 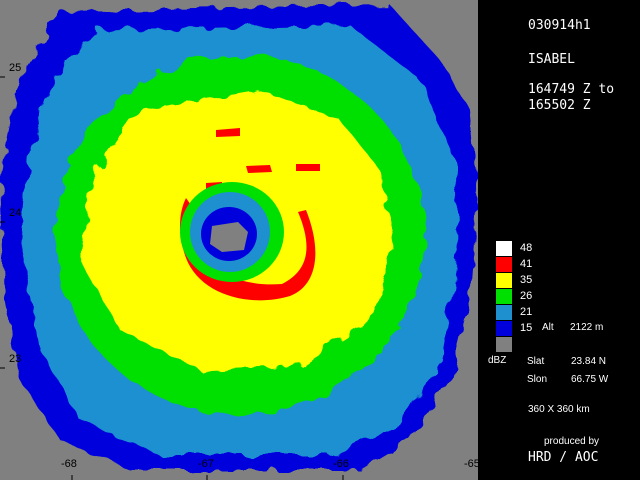 What do you see at coordinates (590, 379) in the screenshot?
I see `slon-value: 66.75 W` at bounding box center [590, 379].